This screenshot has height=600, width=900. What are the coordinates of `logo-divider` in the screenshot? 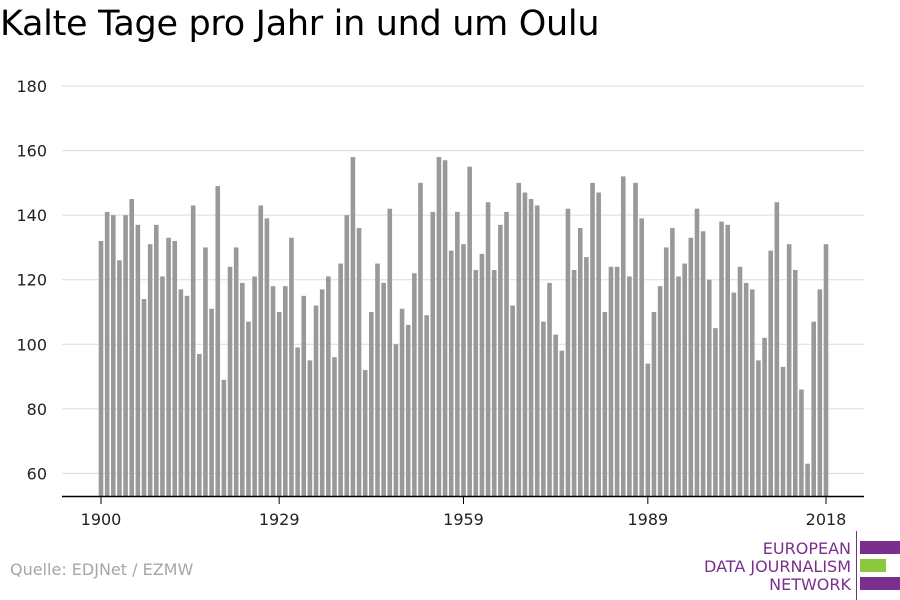 It's located at (856, 565).